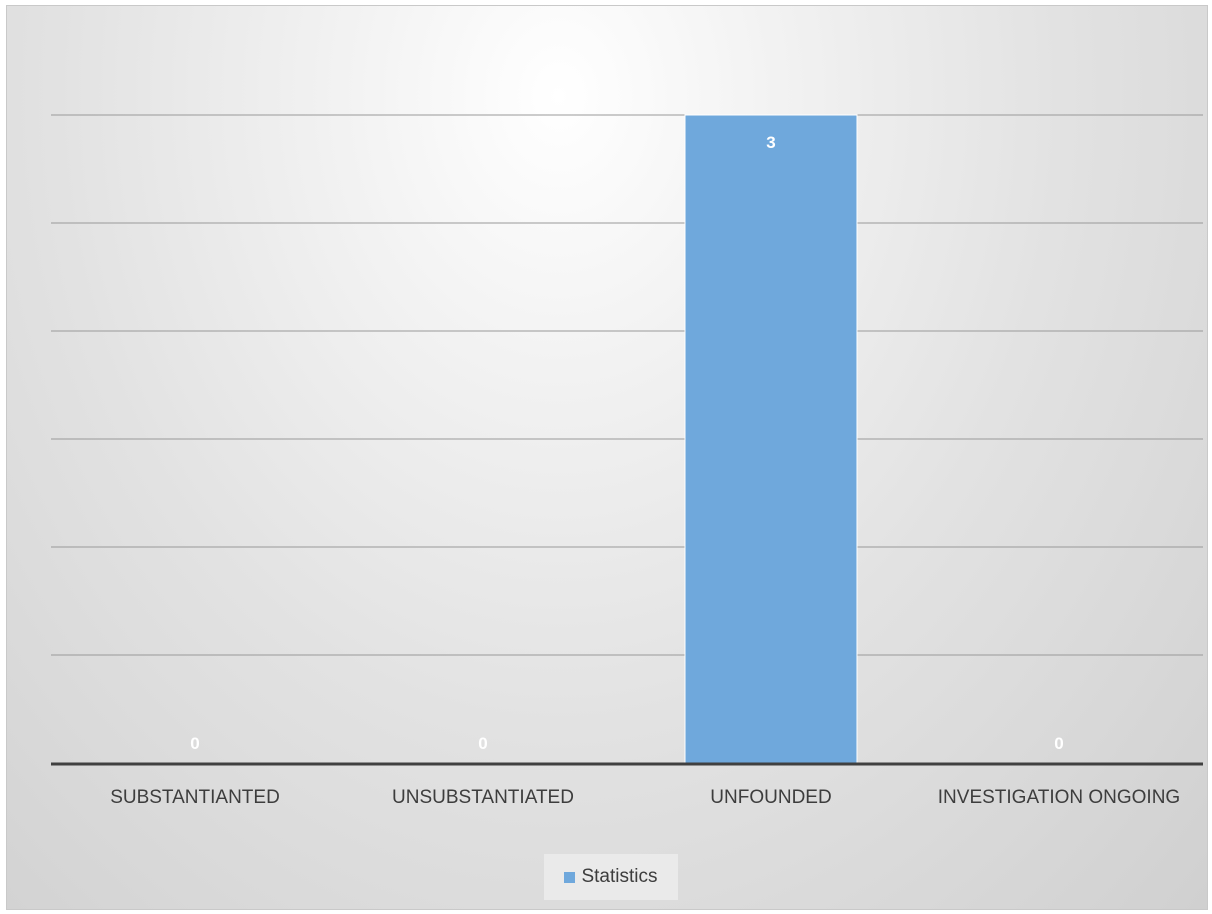  Describe the element at coordinates (1059, 797) in the screenshot. I see `category-label: INVESTIGATION ONGOING` at that location.